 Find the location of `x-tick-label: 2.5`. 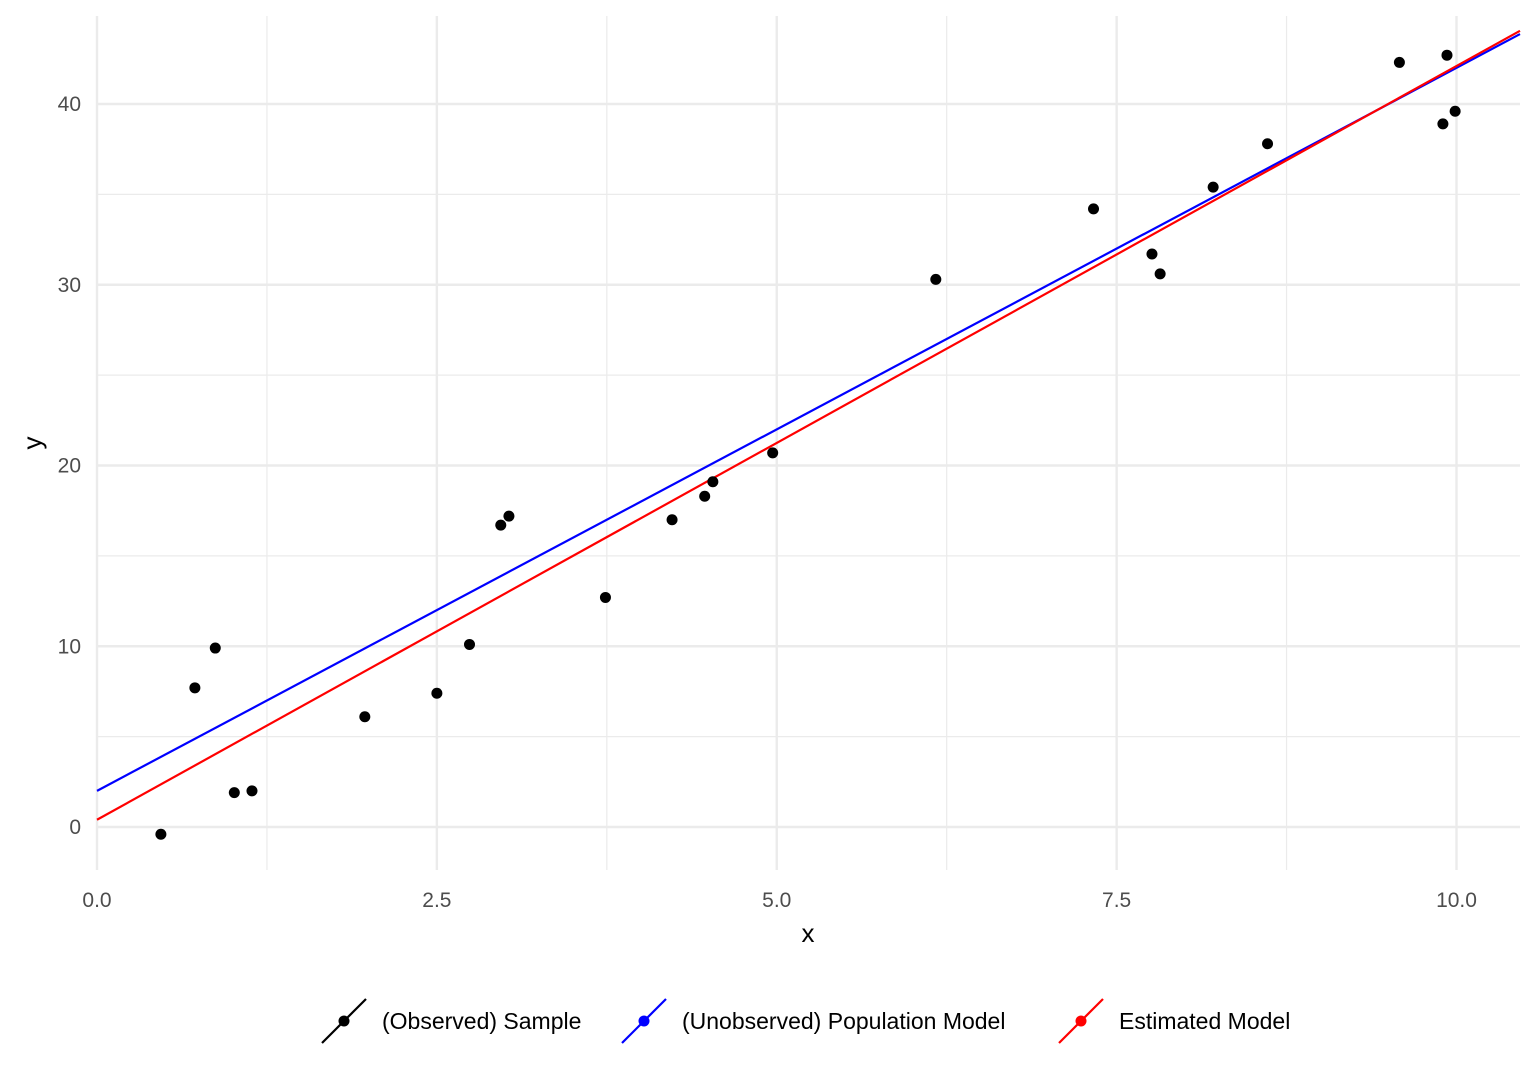

x-tick-label: 2.5 is located at coordinates (436, 900).